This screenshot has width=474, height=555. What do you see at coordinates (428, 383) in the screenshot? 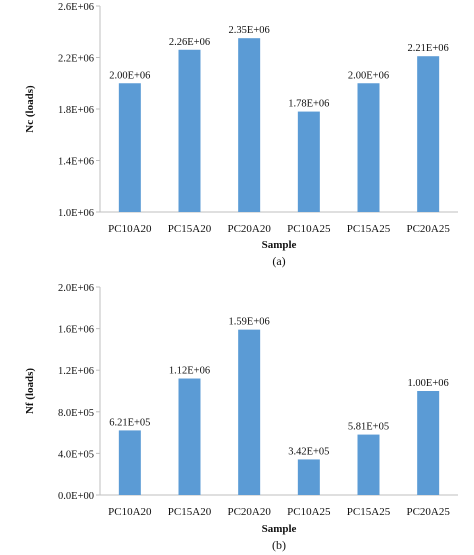
I see `data-label: 1.00E+06` at bounding box center [428, 383].